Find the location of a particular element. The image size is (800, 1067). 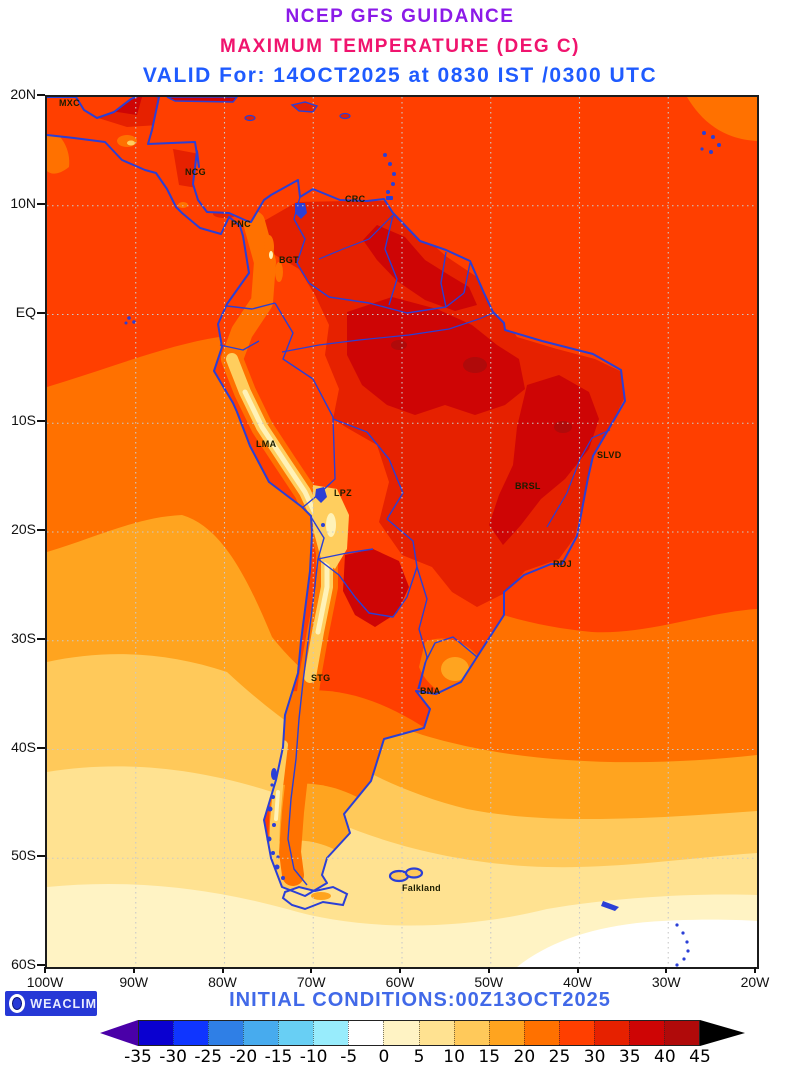

lake-maracaibo is located at coordinates (301, 211).